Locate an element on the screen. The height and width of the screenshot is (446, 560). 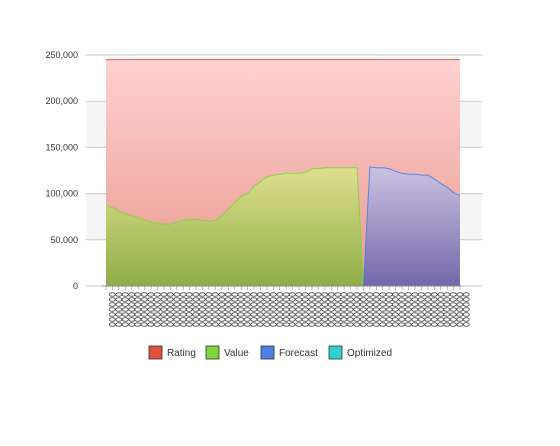
y-tick-label: 0 is located at coordinates (75, 286).